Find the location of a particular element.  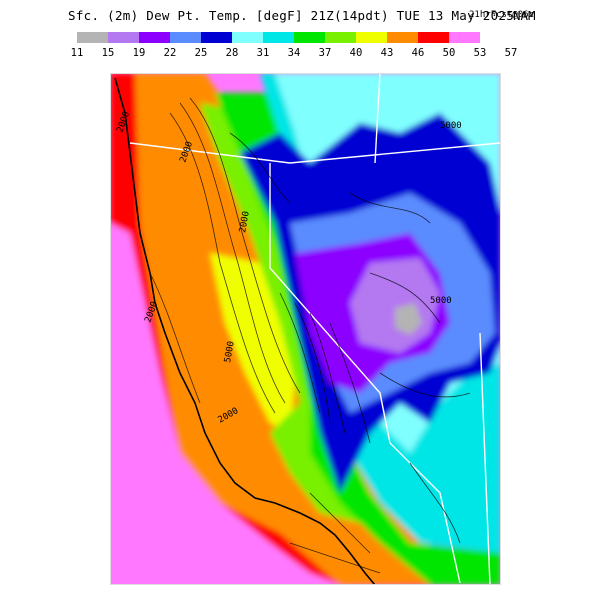

colorbar-tick-label: 25 is located at coordinates (201, 53).